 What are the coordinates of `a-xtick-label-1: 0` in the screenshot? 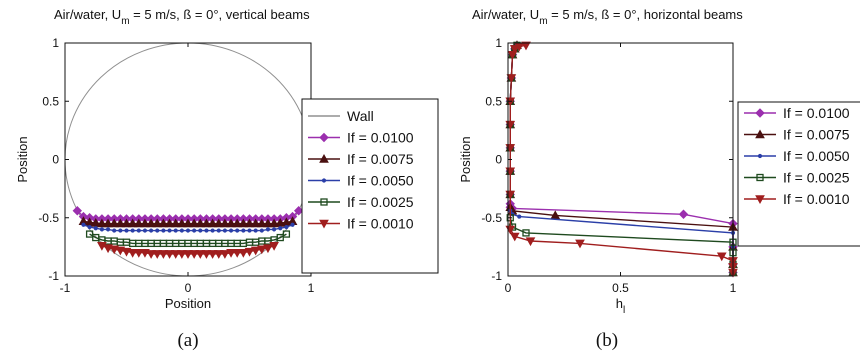 It's located at (188, 288).